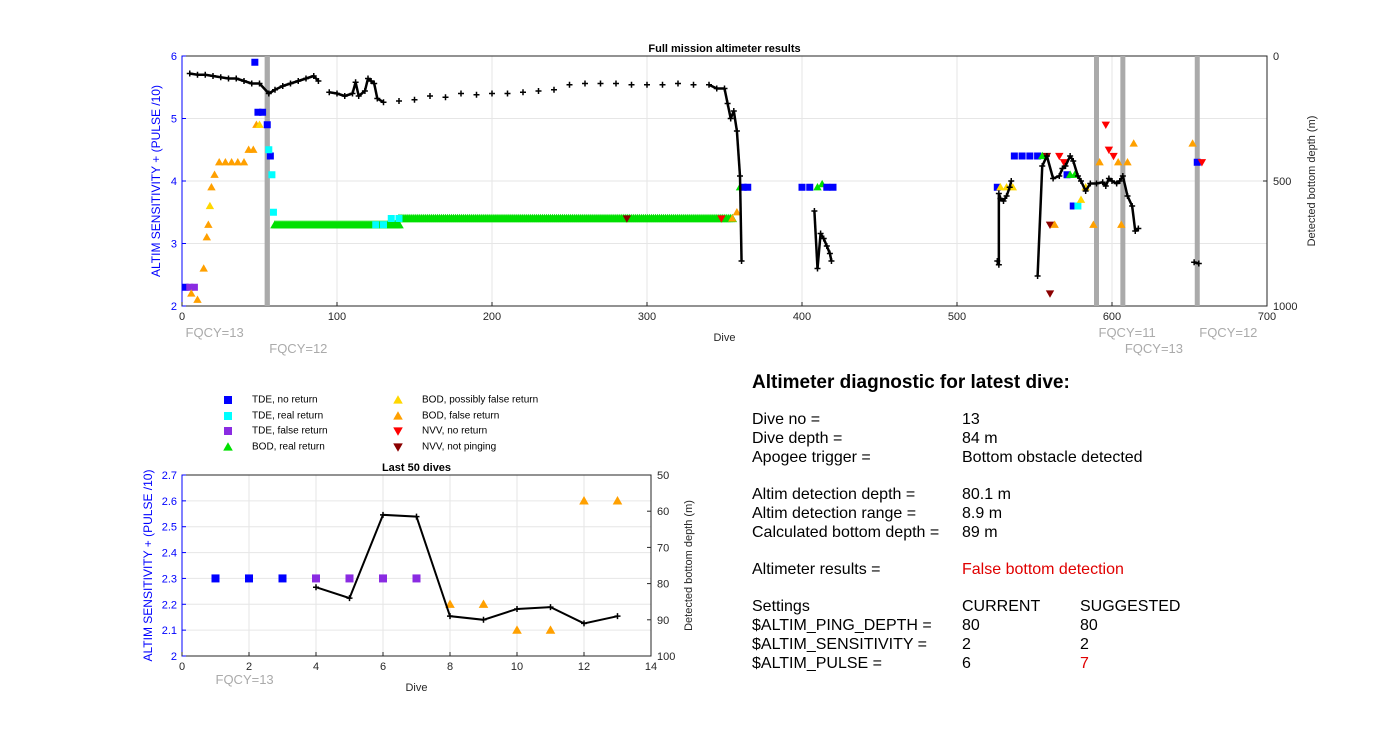  What do you see at coordinates (288, 447) in the screenshot?
I see `legend-label: BOD, real return` at bounding box center [288, 447].